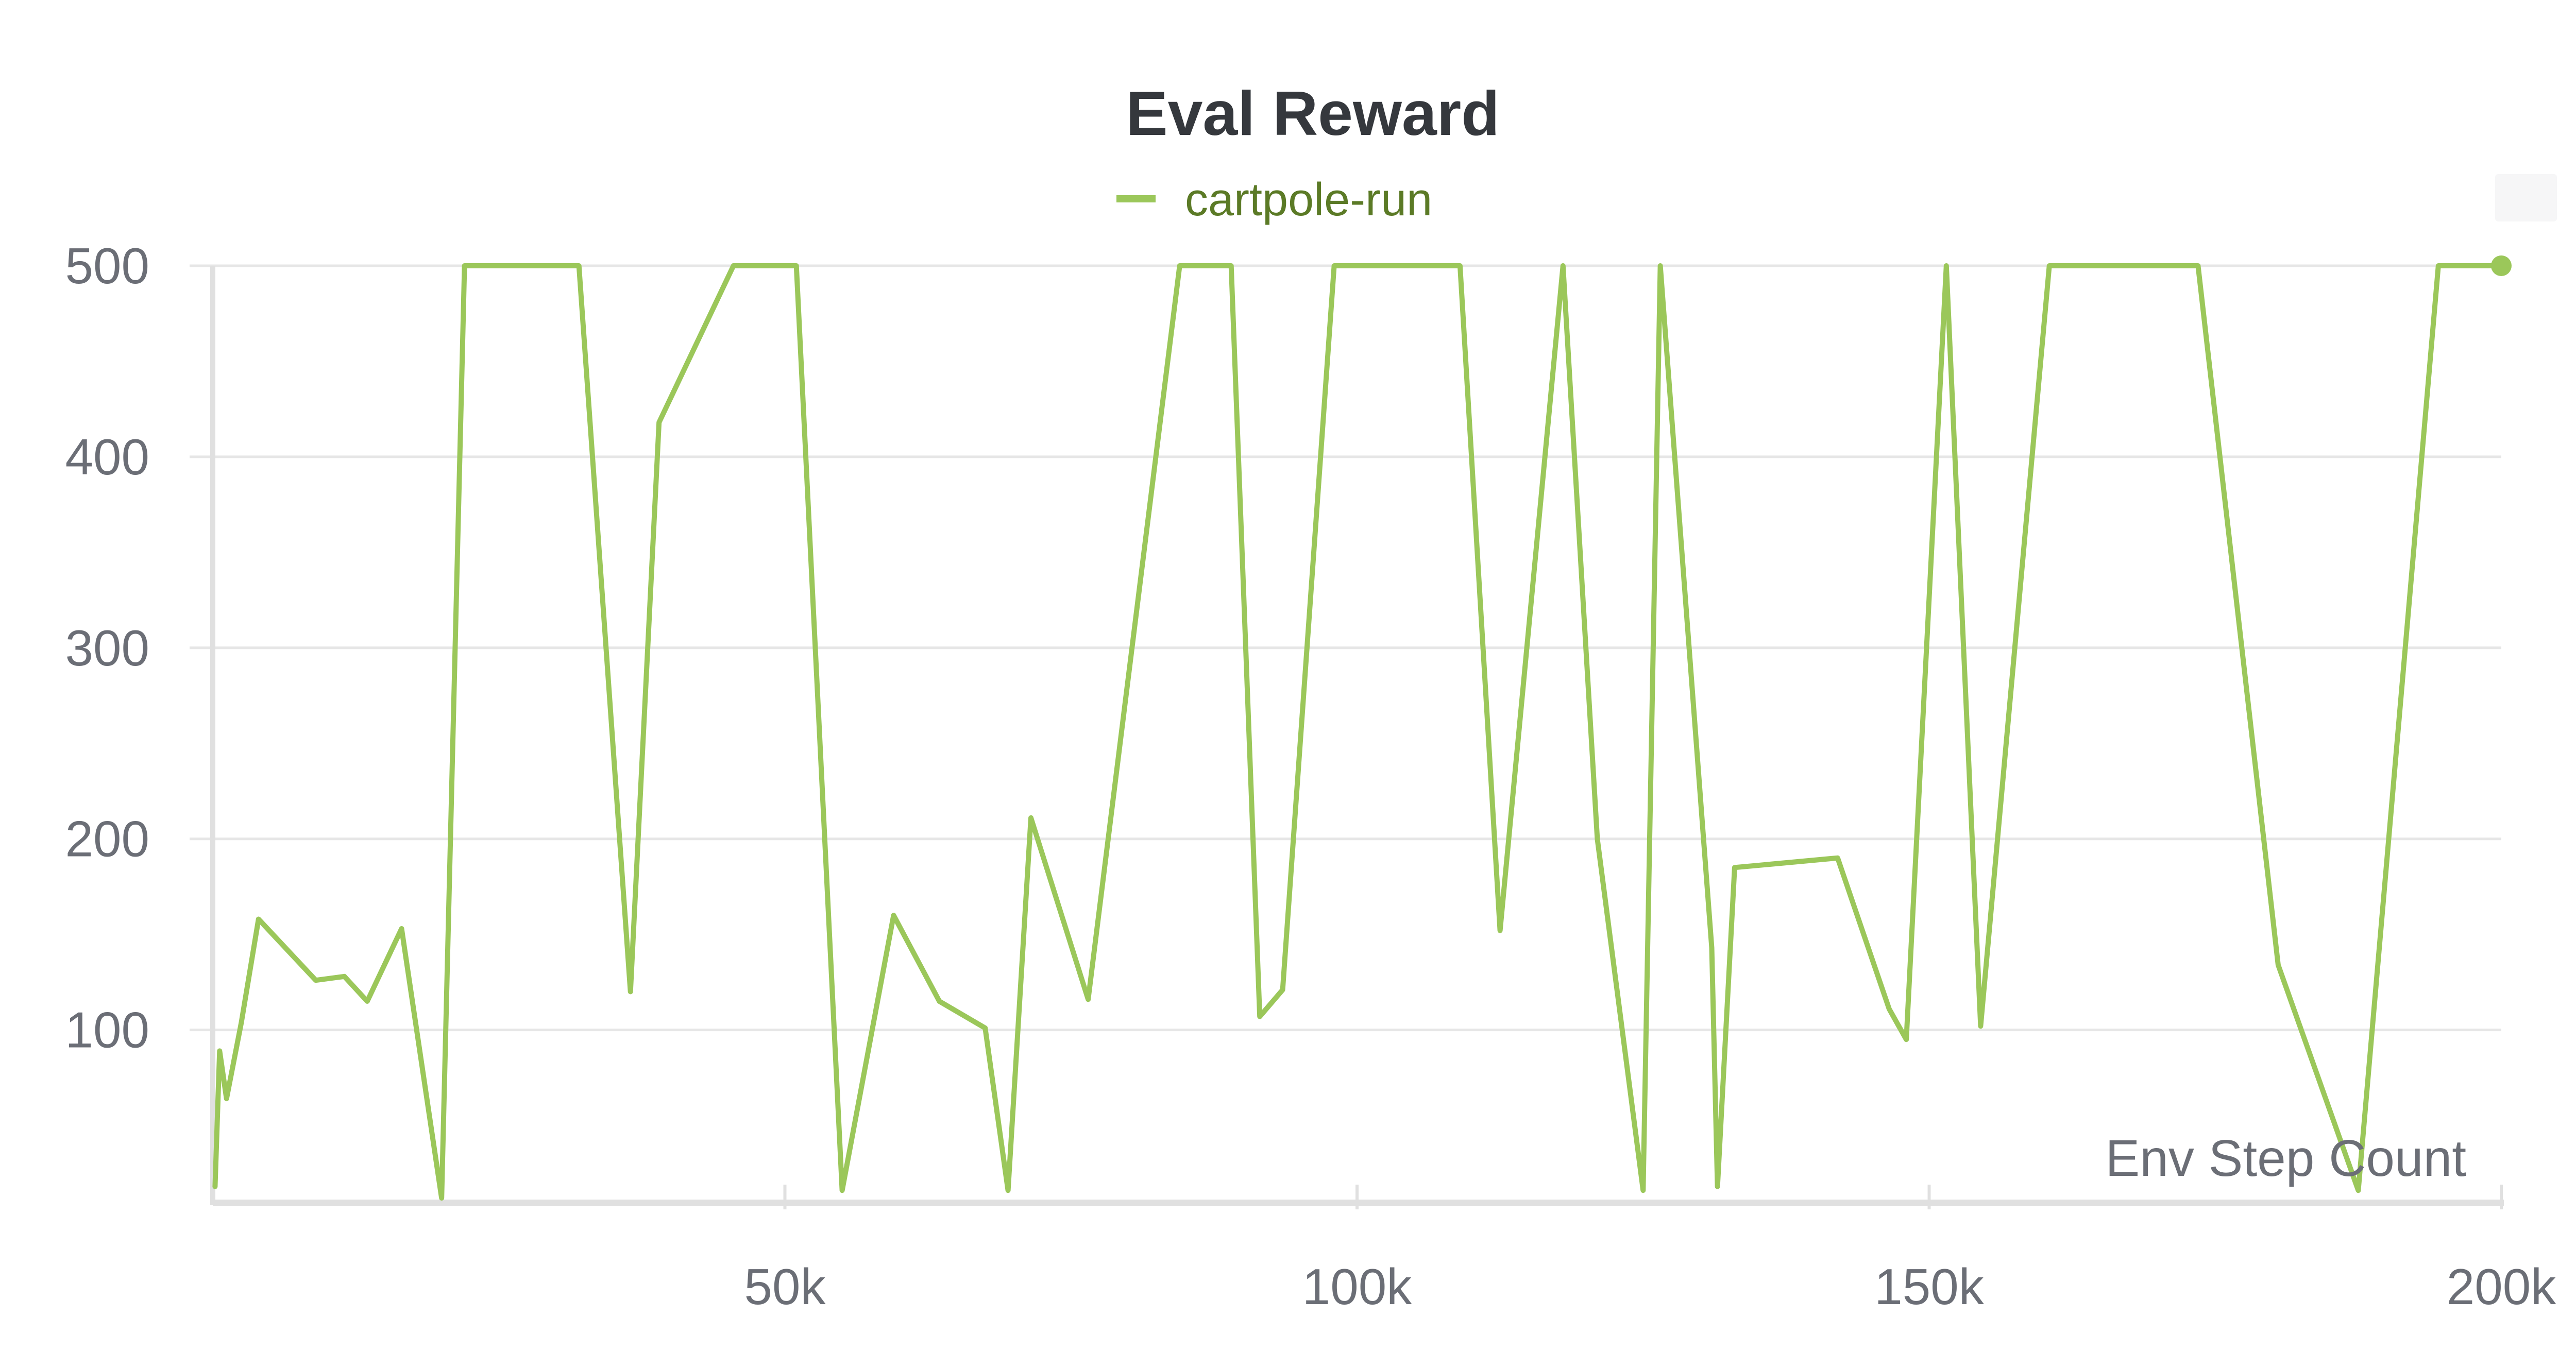  I want to click on y-tick-label-500: 500, so click(107, 265).